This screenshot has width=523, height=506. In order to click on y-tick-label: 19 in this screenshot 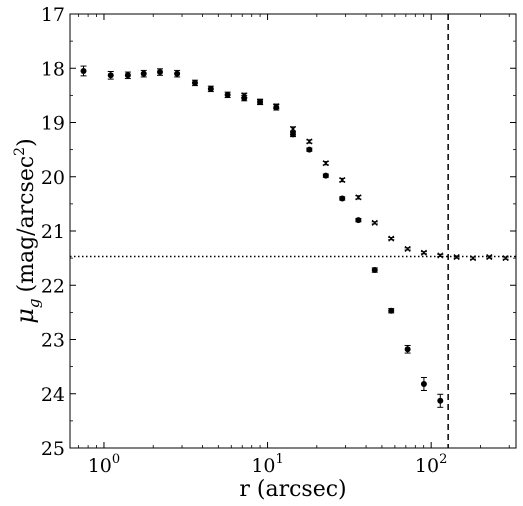, I will do `click(53, 124)`.